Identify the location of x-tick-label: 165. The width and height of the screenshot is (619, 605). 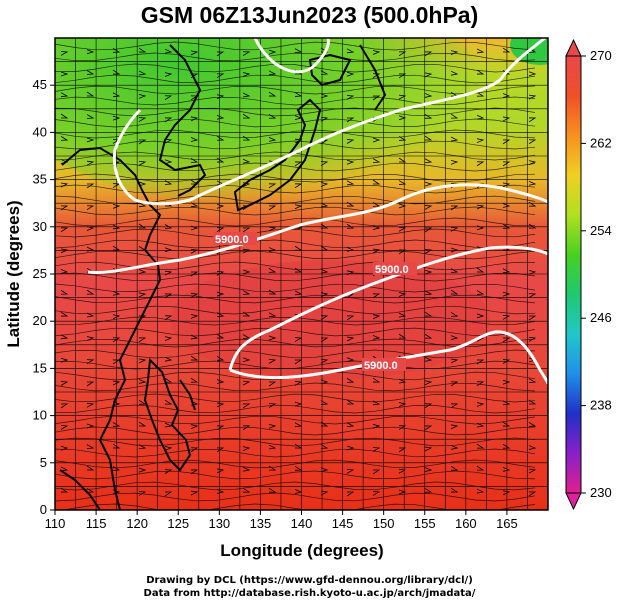
(507, 523).